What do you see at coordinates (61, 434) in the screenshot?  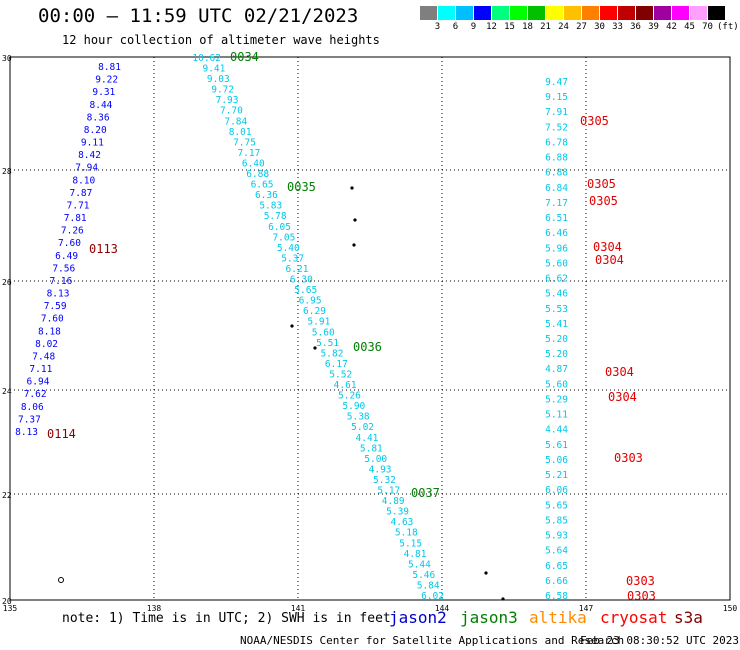 I see `pass-label: 0114` at bounding box center [61, 434].